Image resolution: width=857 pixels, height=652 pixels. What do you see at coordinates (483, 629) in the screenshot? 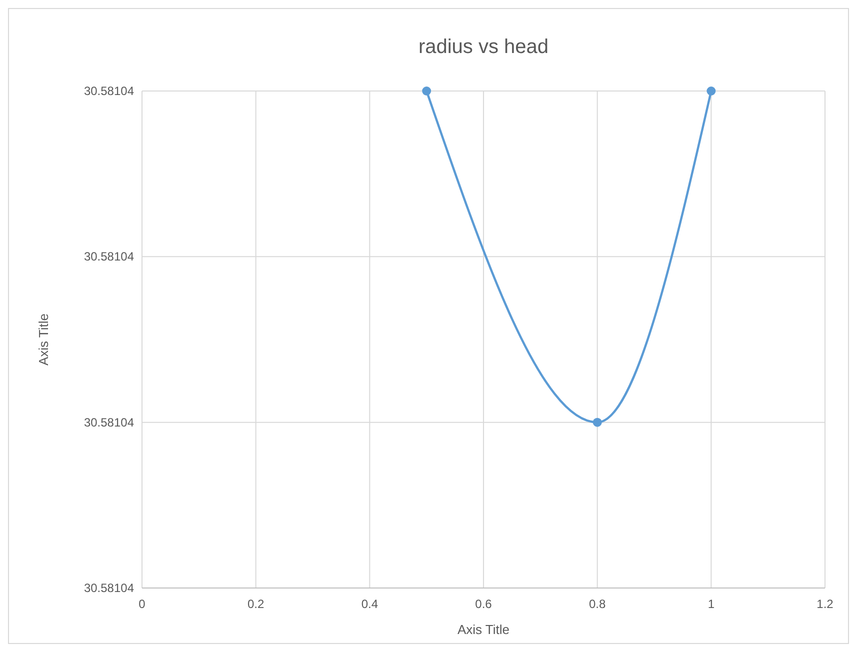
I see `x-axis-title: Axis Title` at bounding box center [483, 629].